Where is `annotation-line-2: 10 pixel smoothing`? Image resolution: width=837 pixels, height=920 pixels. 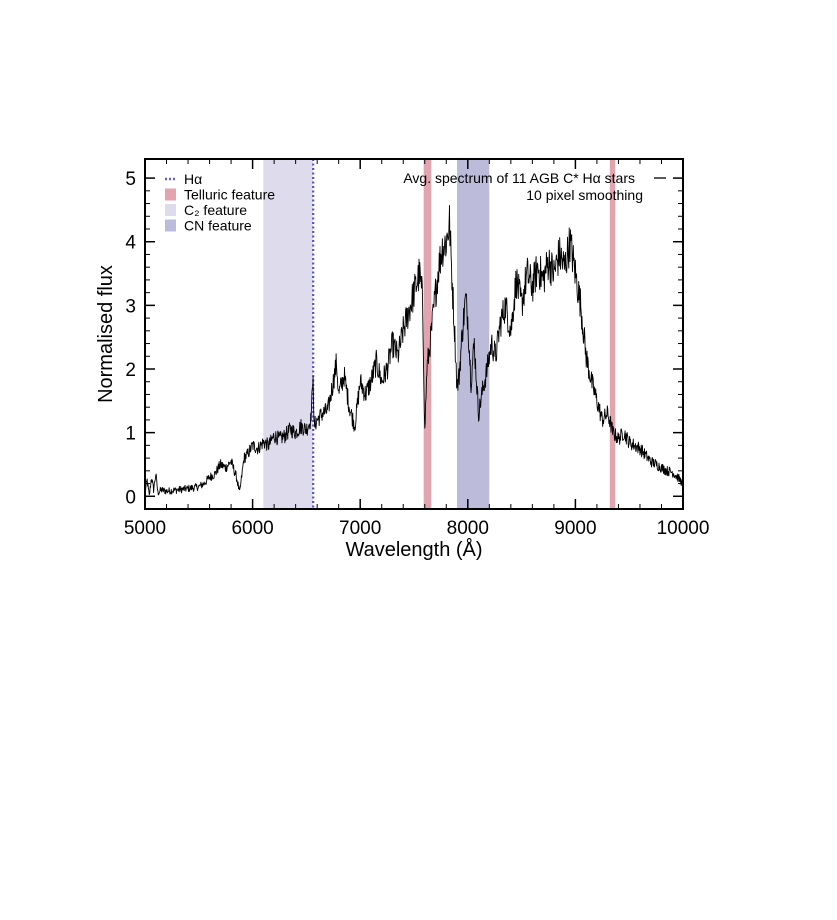
annotation-line-2: 10 pixel smoothing is located at coordinates (584, 195).